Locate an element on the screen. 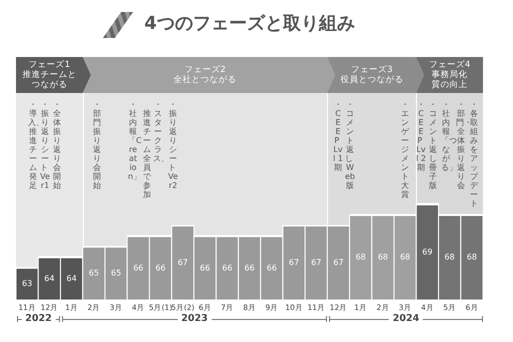 Image resolution: width=513 pixels, height=342 pixels. text: ・コメント返し Web版 is located at coordinates (350, 145).